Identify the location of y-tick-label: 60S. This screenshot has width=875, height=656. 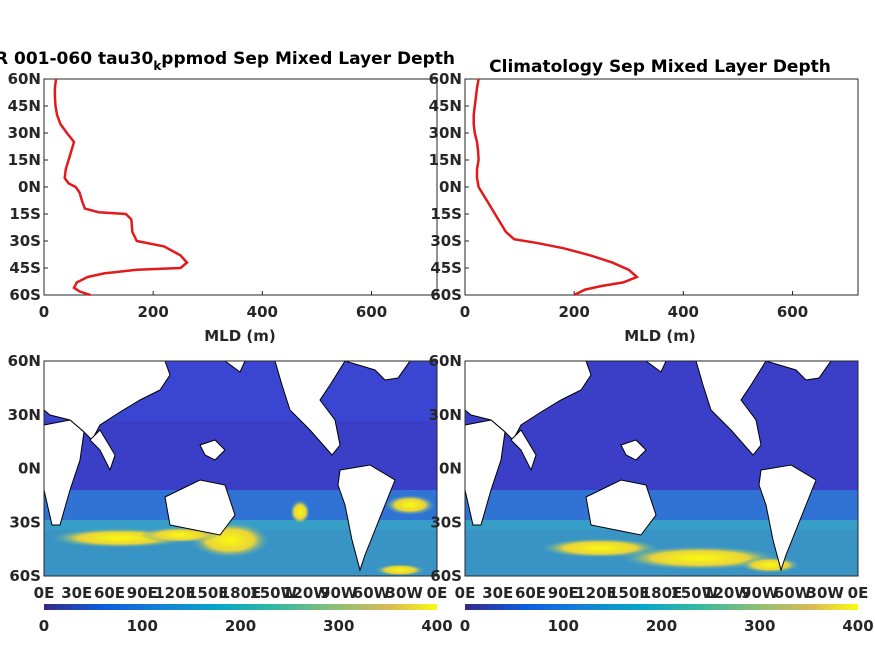
(25, 295).